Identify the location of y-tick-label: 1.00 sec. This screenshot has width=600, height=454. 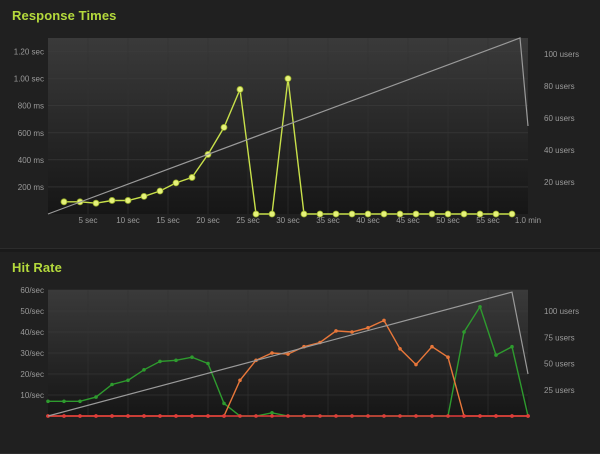
(29, 79).